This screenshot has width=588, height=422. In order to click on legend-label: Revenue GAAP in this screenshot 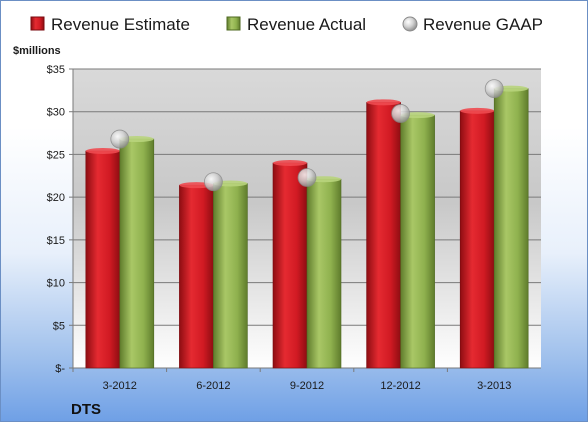, I will do `click(483, 24)`.